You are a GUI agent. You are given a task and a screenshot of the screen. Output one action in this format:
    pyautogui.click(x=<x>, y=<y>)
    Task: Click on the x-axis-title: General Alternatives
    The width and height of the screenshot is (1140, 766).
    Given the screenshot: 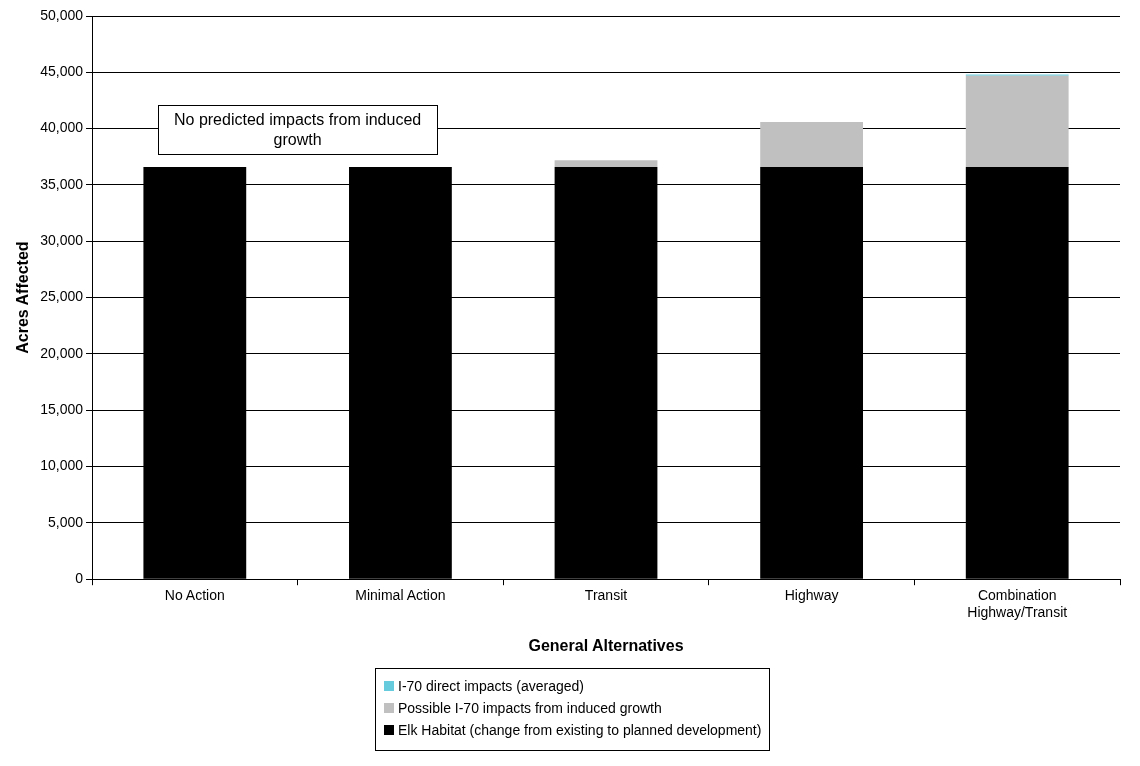 What is the action you would take?
    pyautogui.click(x=606, y=645)
    